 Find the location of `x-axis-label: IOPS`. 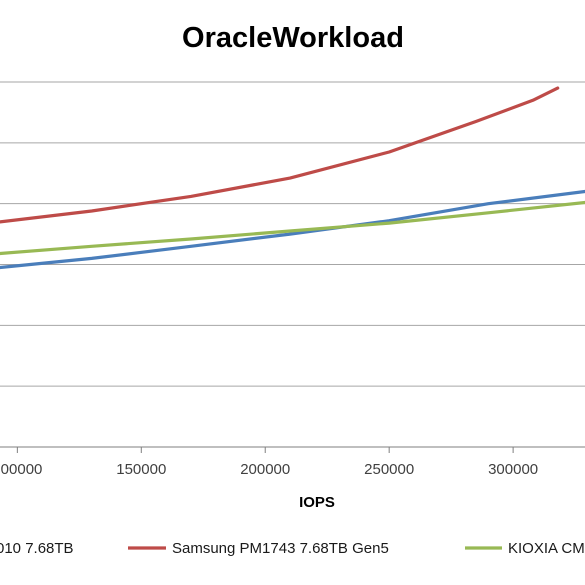

x-axis-label: IOPS is located at coordinates (317, 502).